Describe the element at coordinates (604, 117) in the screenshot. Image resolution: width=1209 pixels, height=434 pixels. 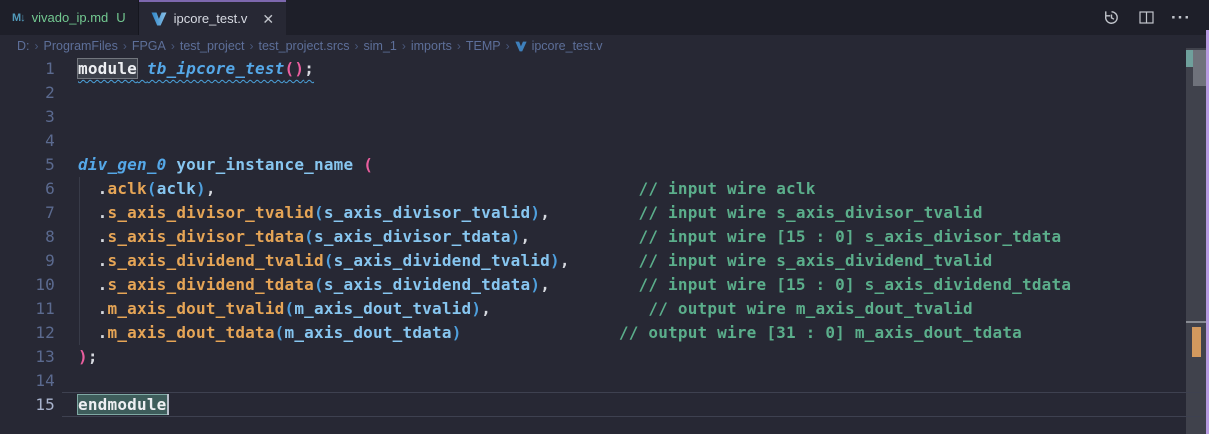
I see `code-line: 3` at that location.